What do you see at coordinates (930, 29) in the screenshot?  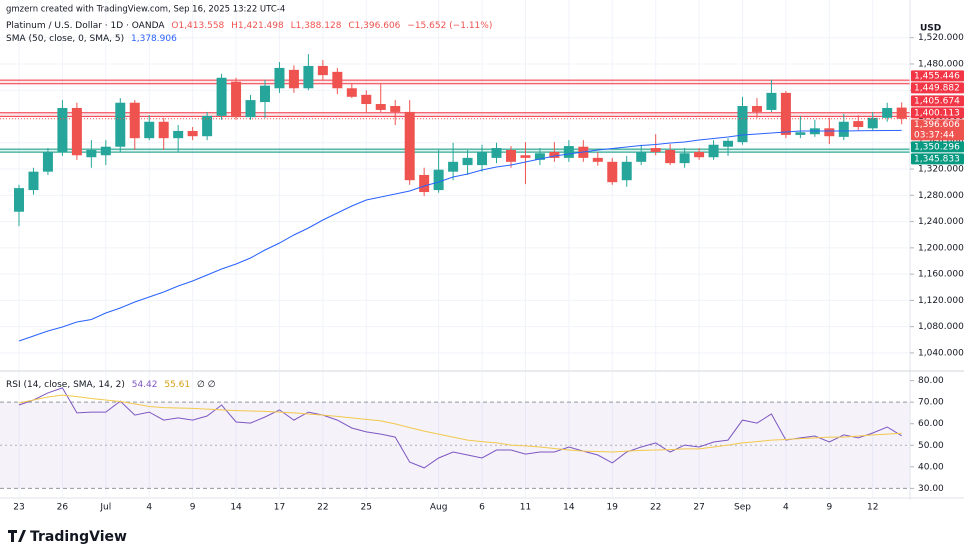 I see `currency: USD` at bounding box center [930, 29].